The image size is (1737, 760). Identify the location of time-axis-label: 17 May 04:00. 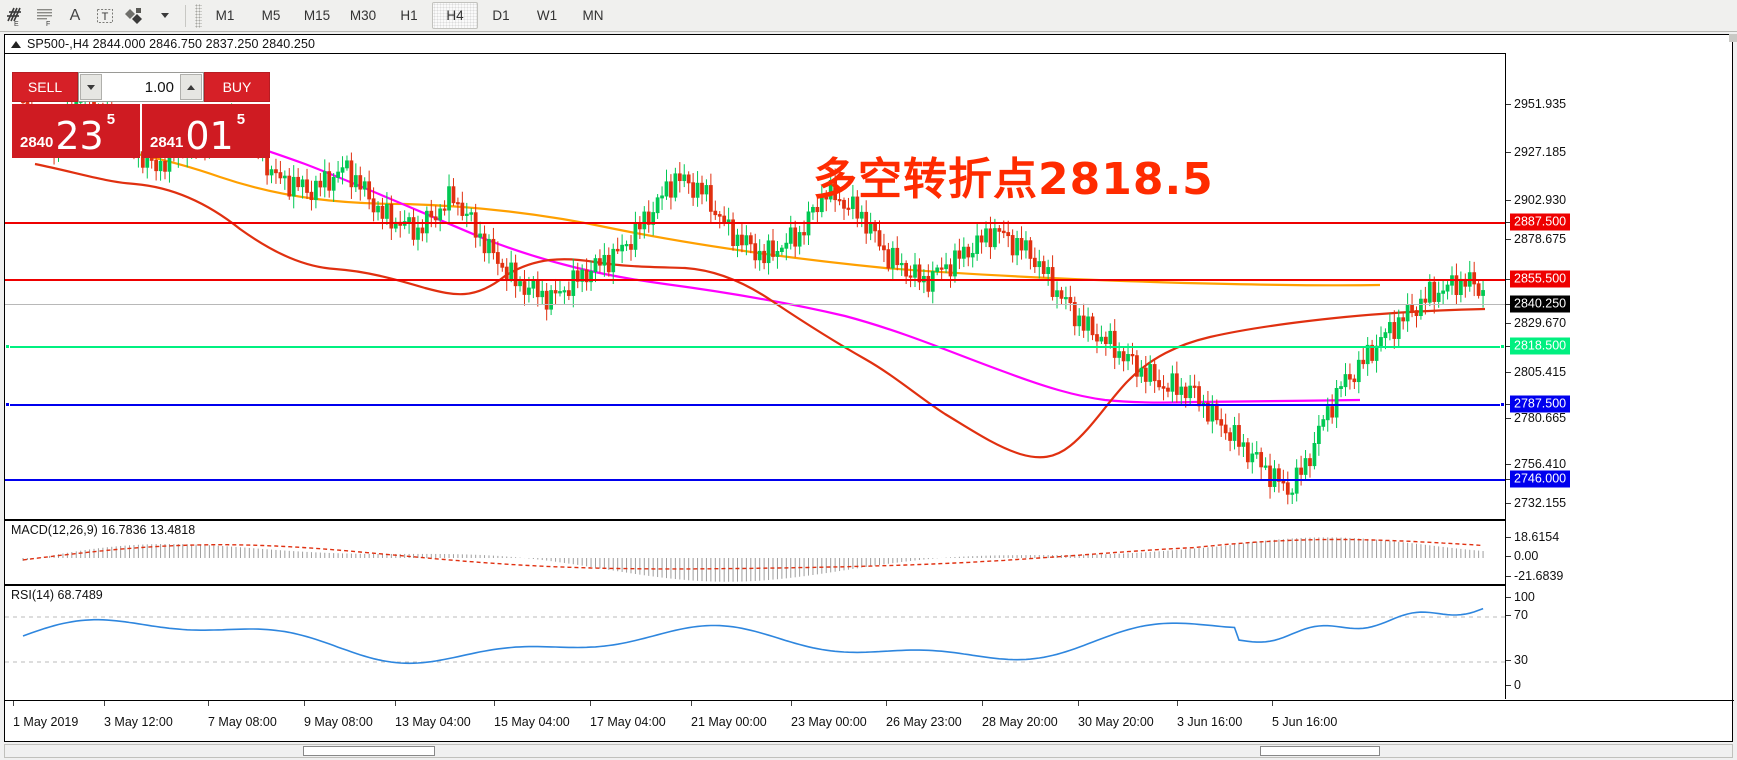
(628, 722).